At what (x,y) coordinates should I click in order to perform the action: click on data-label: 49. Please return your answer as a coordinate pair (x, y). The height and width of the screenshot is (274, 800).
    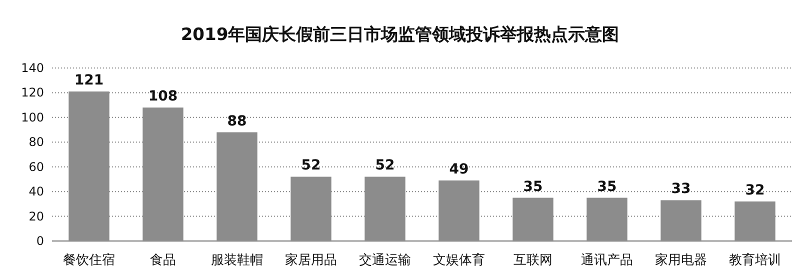
    Looking at the image, I should click on (459, 169).